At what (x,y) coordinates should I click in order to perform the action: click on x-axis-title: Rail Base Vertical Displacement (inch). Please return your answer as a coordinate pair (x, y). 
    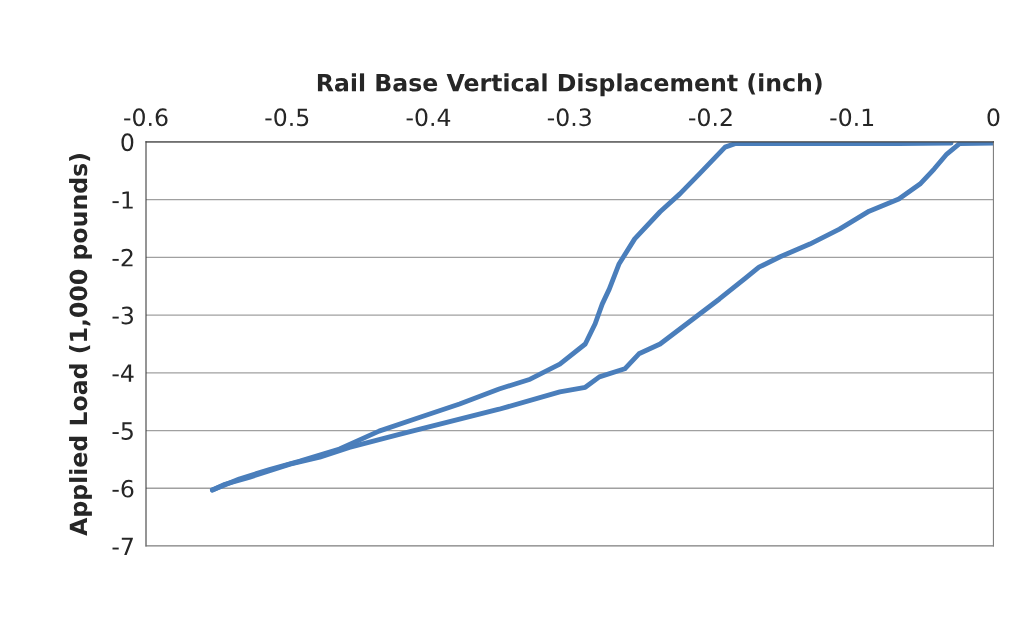
    Looking at the image, I should click on (569, 85).